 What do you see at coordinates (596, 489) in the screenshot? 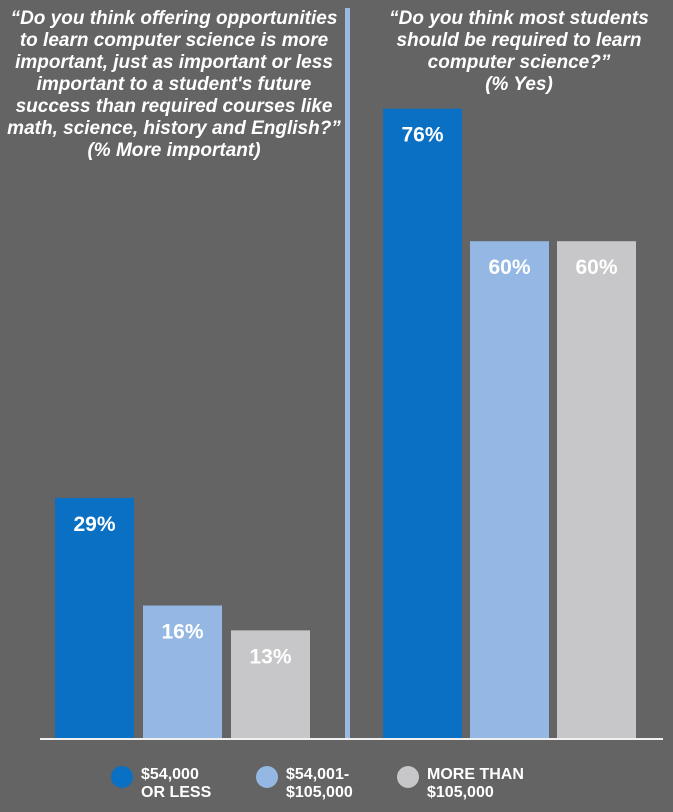
I see `bar-required-high` at bounding box center [596, 489].